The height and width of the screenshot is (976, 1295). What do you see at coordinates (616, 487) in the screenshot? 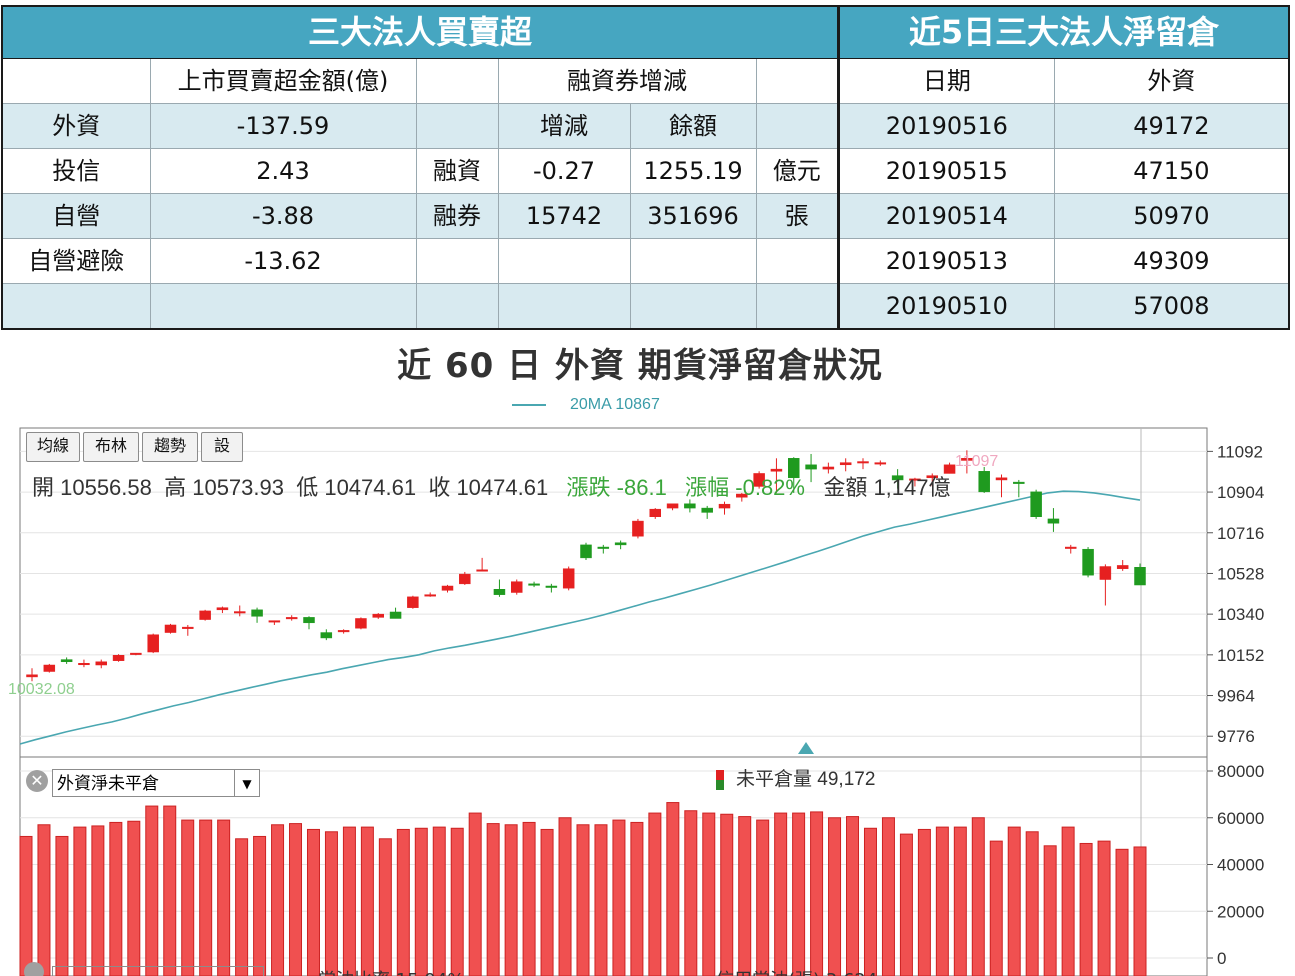
I see `change-value: 漲跌 -86.1` at bounding box center [616, 487].